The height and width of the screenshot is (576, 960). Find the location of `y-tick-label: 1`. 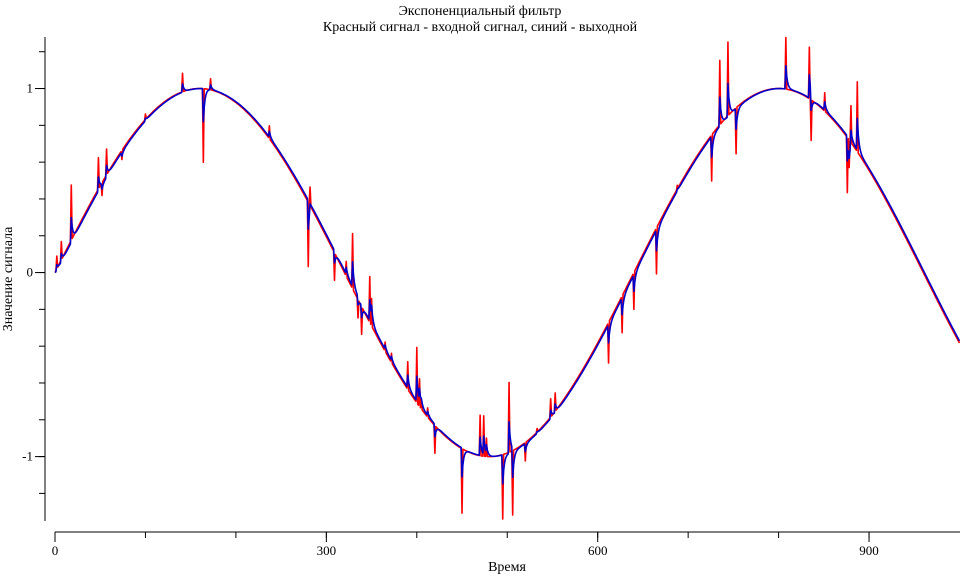

y-tick-label: 1 is located at coordinates (30, 88).